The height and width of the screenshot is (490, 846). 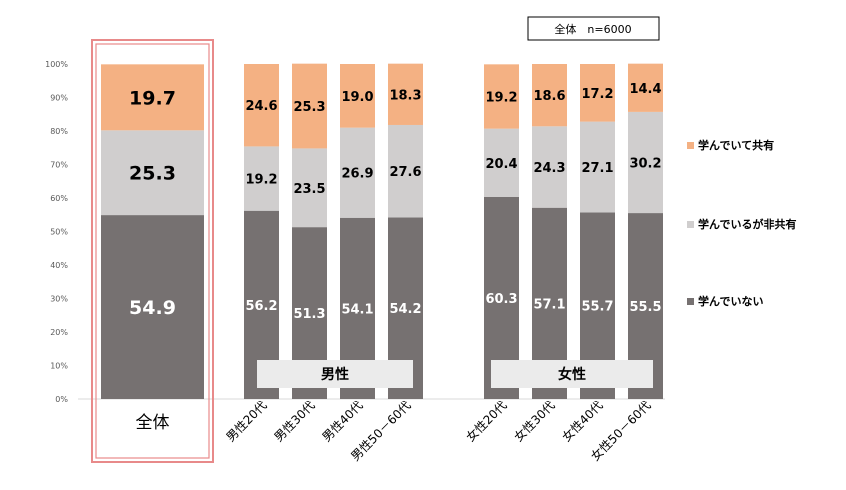 I want to click on group-label: 男性, so click(x=335, y=374).